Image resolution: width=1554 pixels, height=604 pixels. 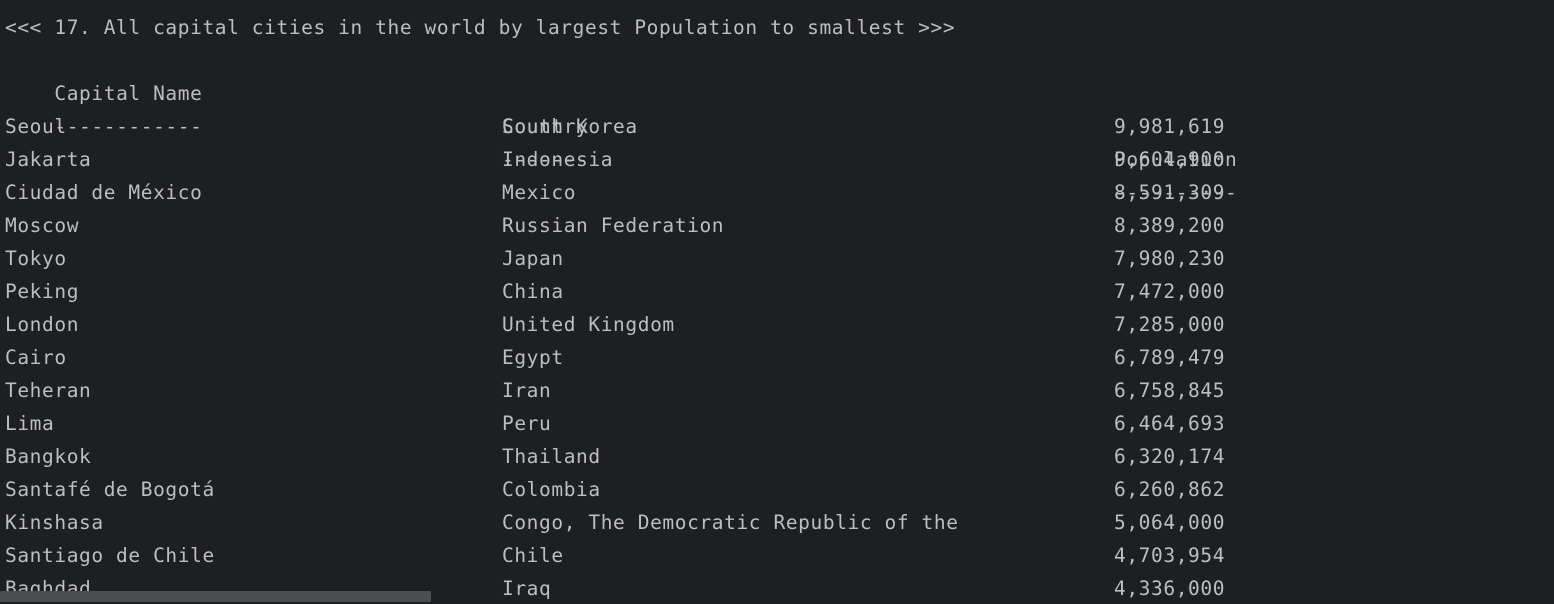 I want to click on population-cell: 7,285,000, so click(x=1170, y=324).